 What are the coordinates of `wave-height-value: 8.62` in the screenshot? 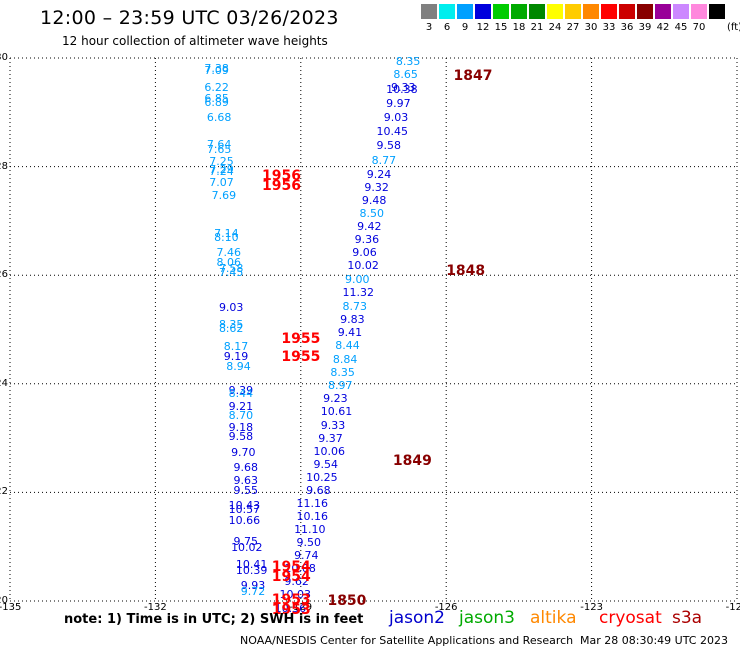 It's located at (231, 328).